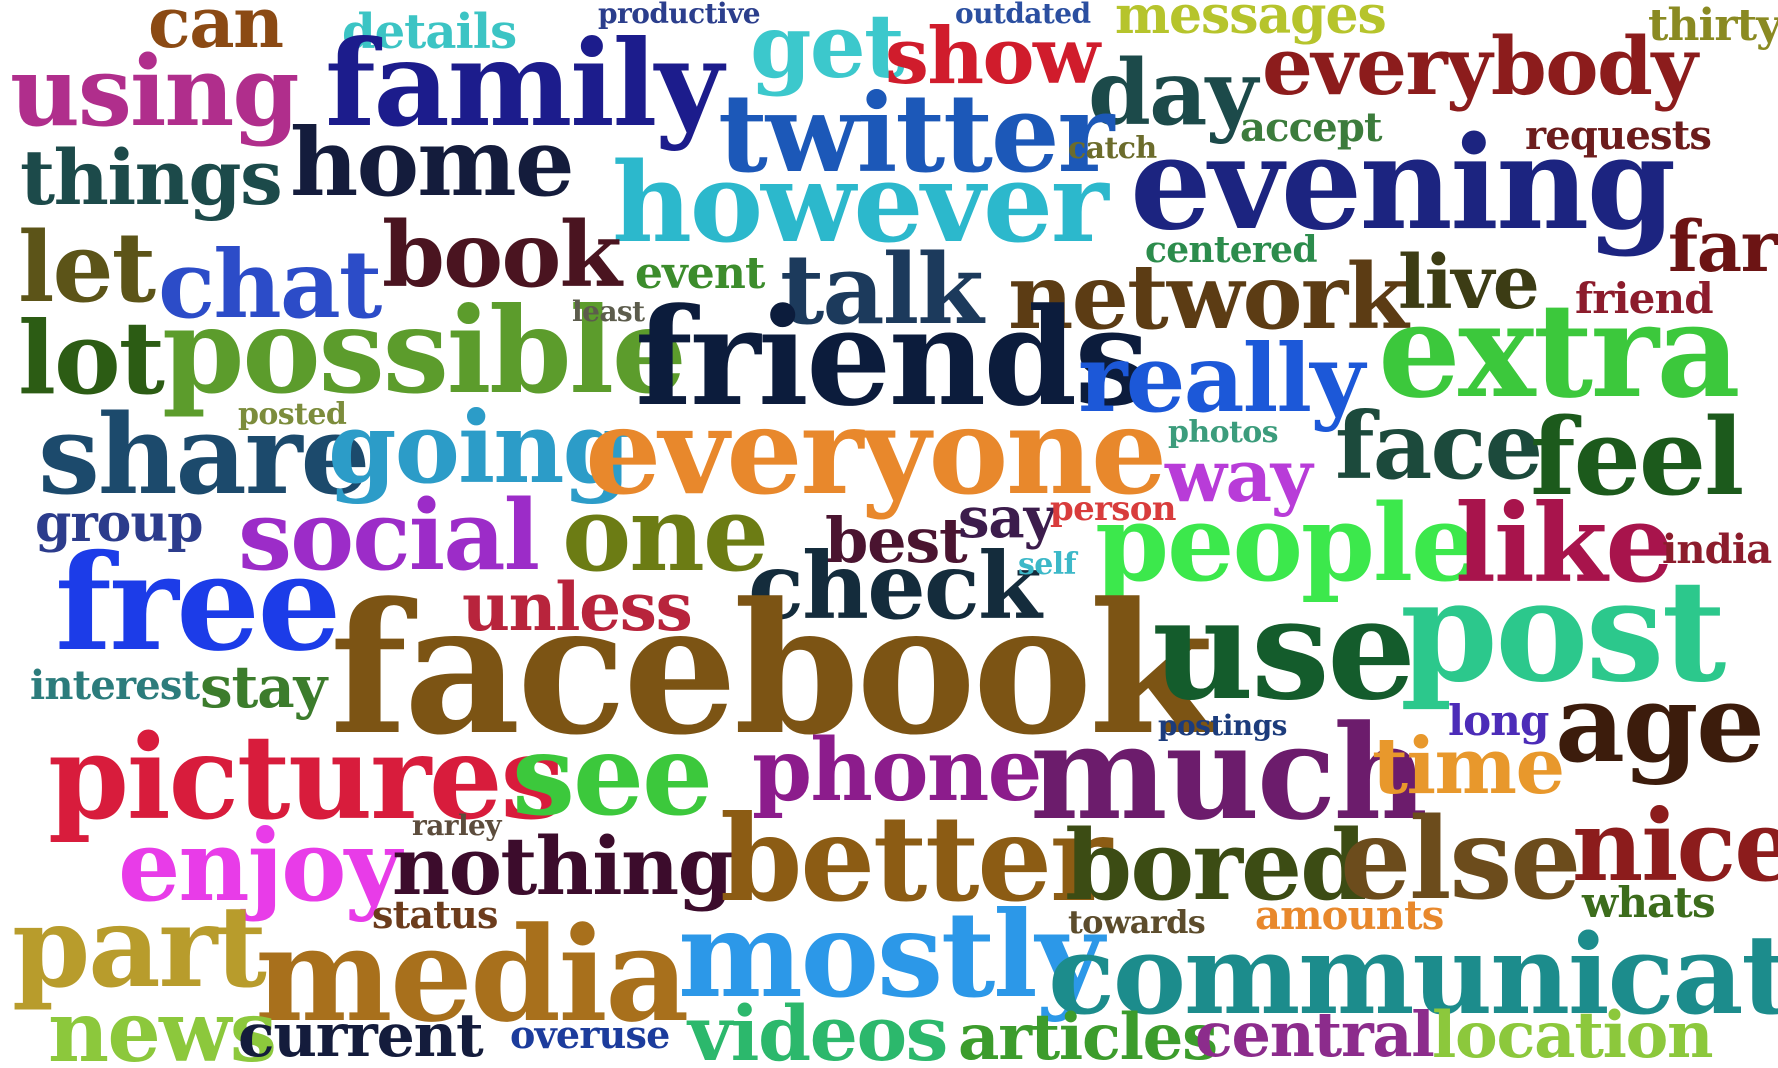 This screenshot has height=1068, width=1778. I want to click on word-media: media, so click(472, 974).